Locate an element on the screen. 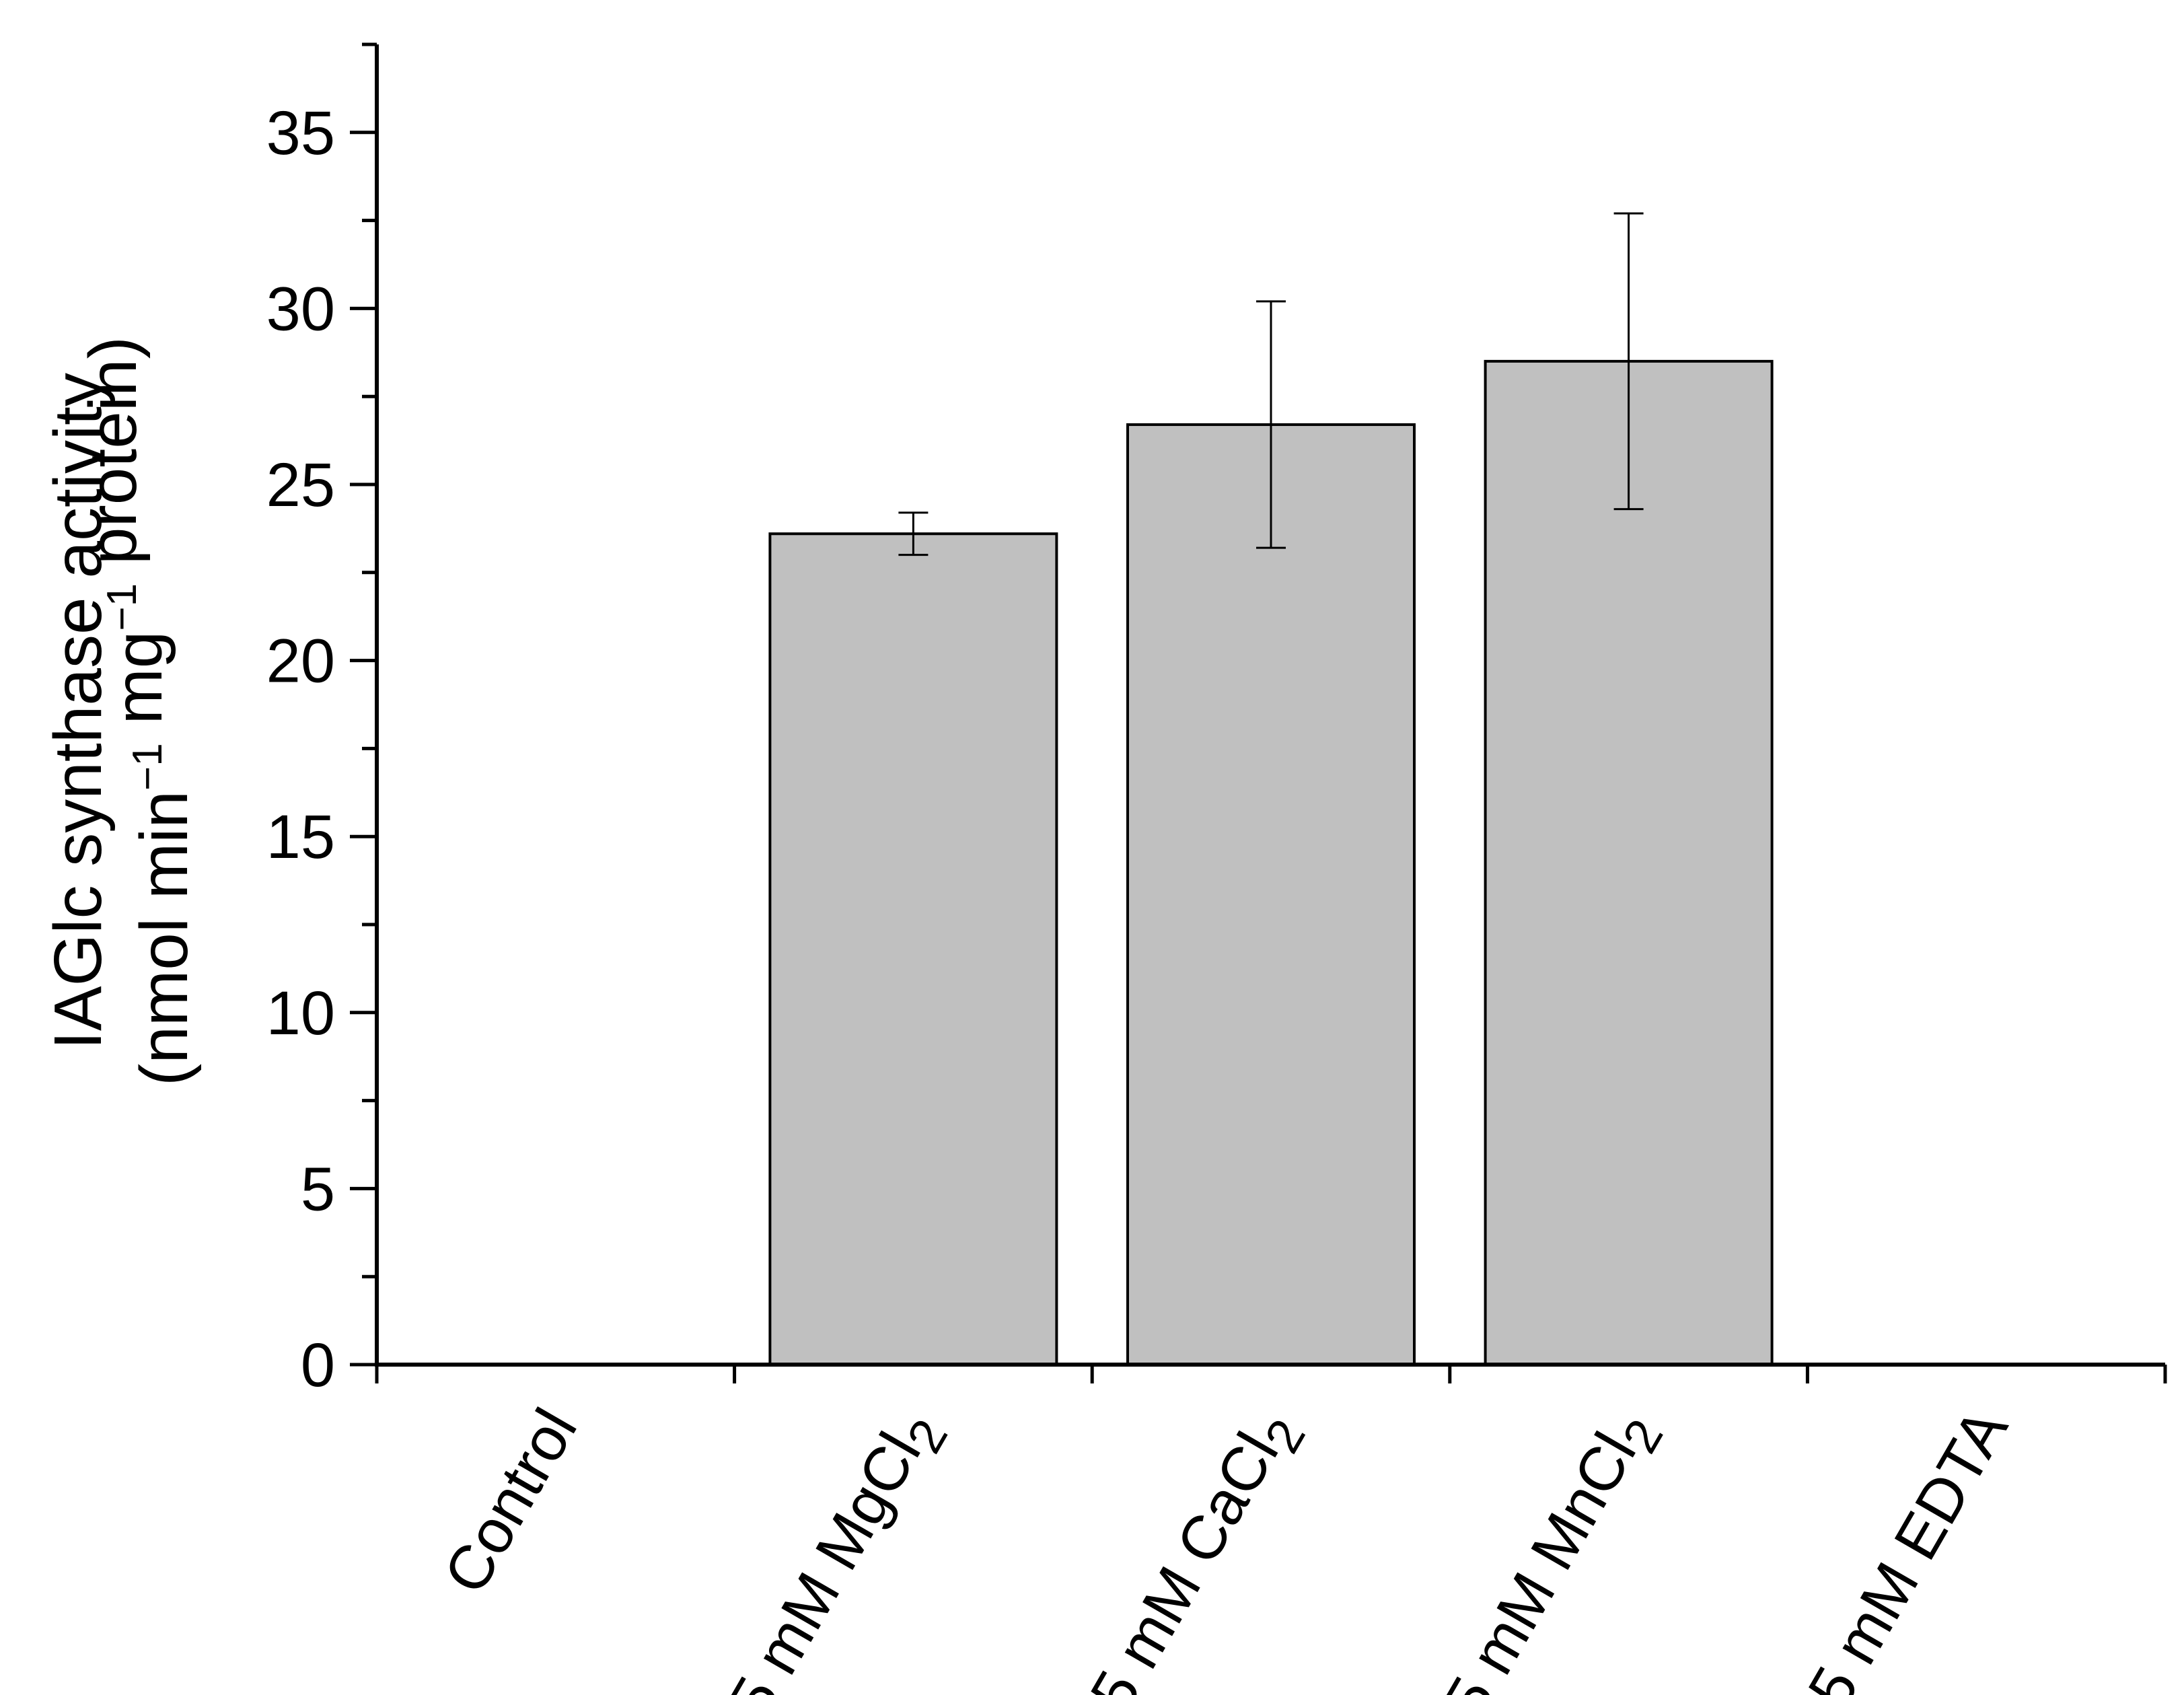  x-tick-label: Control is located at coordinates (510, 1501).